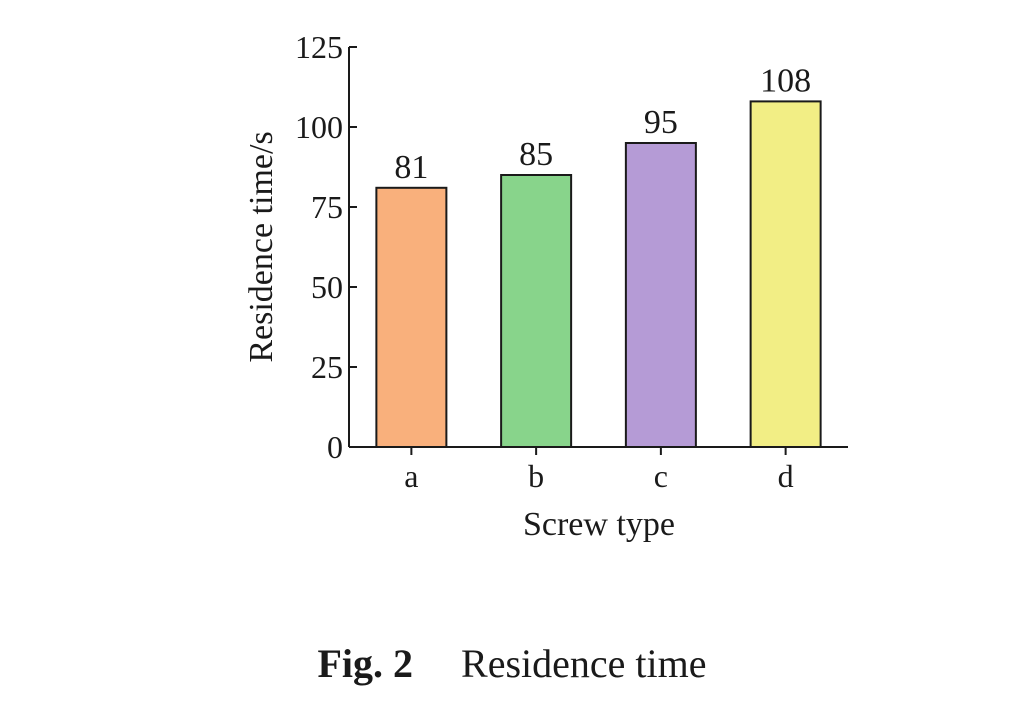  I want to click on figure-title: Residence time, so click(584, 663).